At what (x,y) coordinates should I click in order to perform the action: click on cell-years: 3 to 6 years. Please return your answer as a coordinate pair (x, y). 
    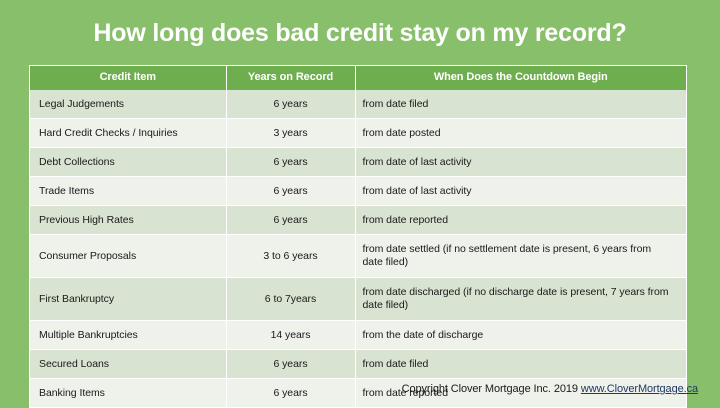
    Looking at the image, I should click on (291, 256).